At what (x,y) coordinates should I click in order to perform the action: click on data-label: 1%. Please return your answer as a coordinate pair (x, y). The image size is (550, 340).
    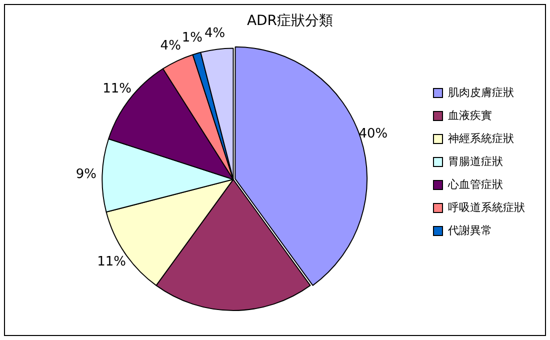
    Looking at the image, I should click on (192, 38).